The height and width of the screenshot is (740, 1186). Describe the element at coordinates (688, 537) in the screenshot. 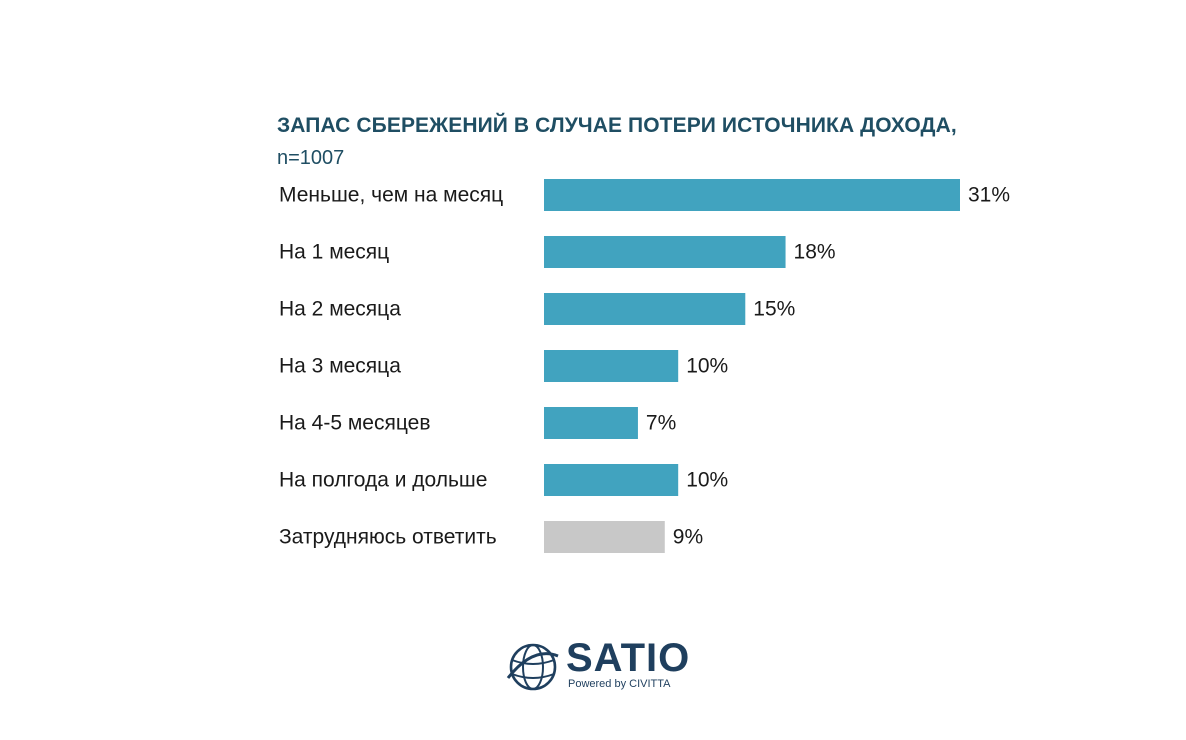

I see `value-label: 9%` at that location.